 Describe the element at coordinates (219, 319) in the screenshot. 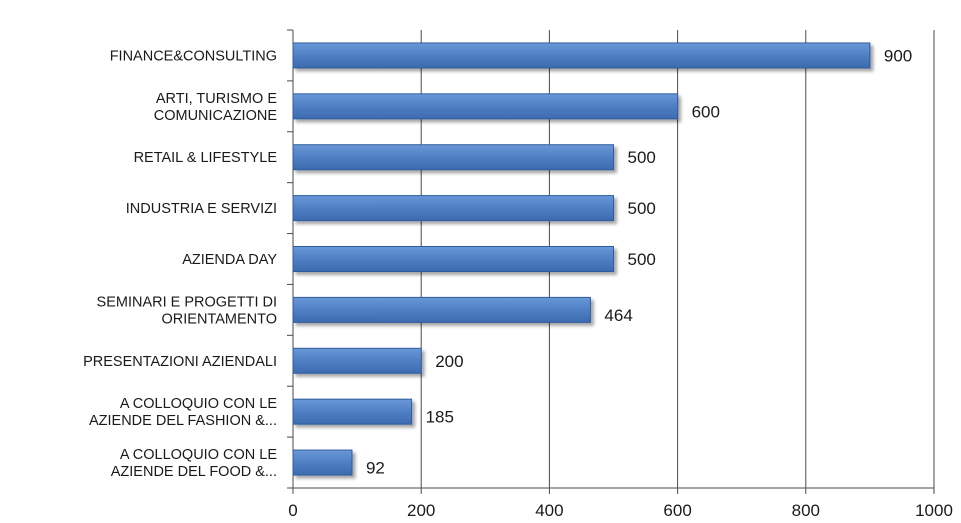

I see `category-label: ORIENTAMENTO` at that location.